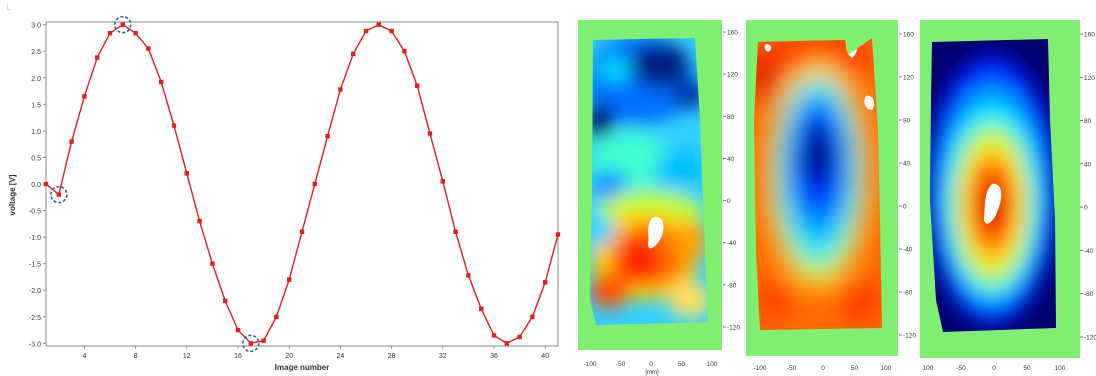  Describe the element at coordinates (731, 181) in the screenshot. I see `heatmap-1-y-ticks: 160 120 80 40 0 -40 -80 -120` at that location.